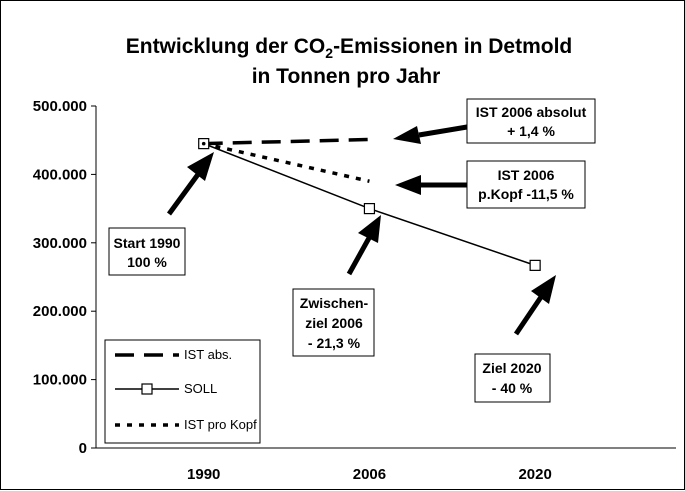  I want to click on arrow-zwischen-head, so click(369, 229).